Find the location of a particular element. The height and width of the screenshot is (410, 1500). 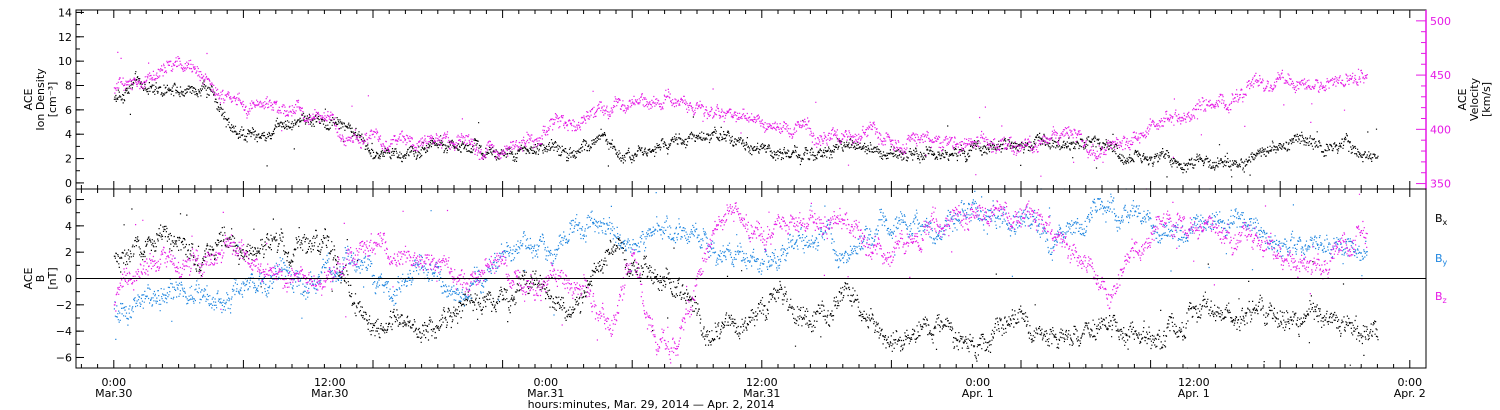

velocity-tick-label: 400 is located at coordinates (1440, 129).